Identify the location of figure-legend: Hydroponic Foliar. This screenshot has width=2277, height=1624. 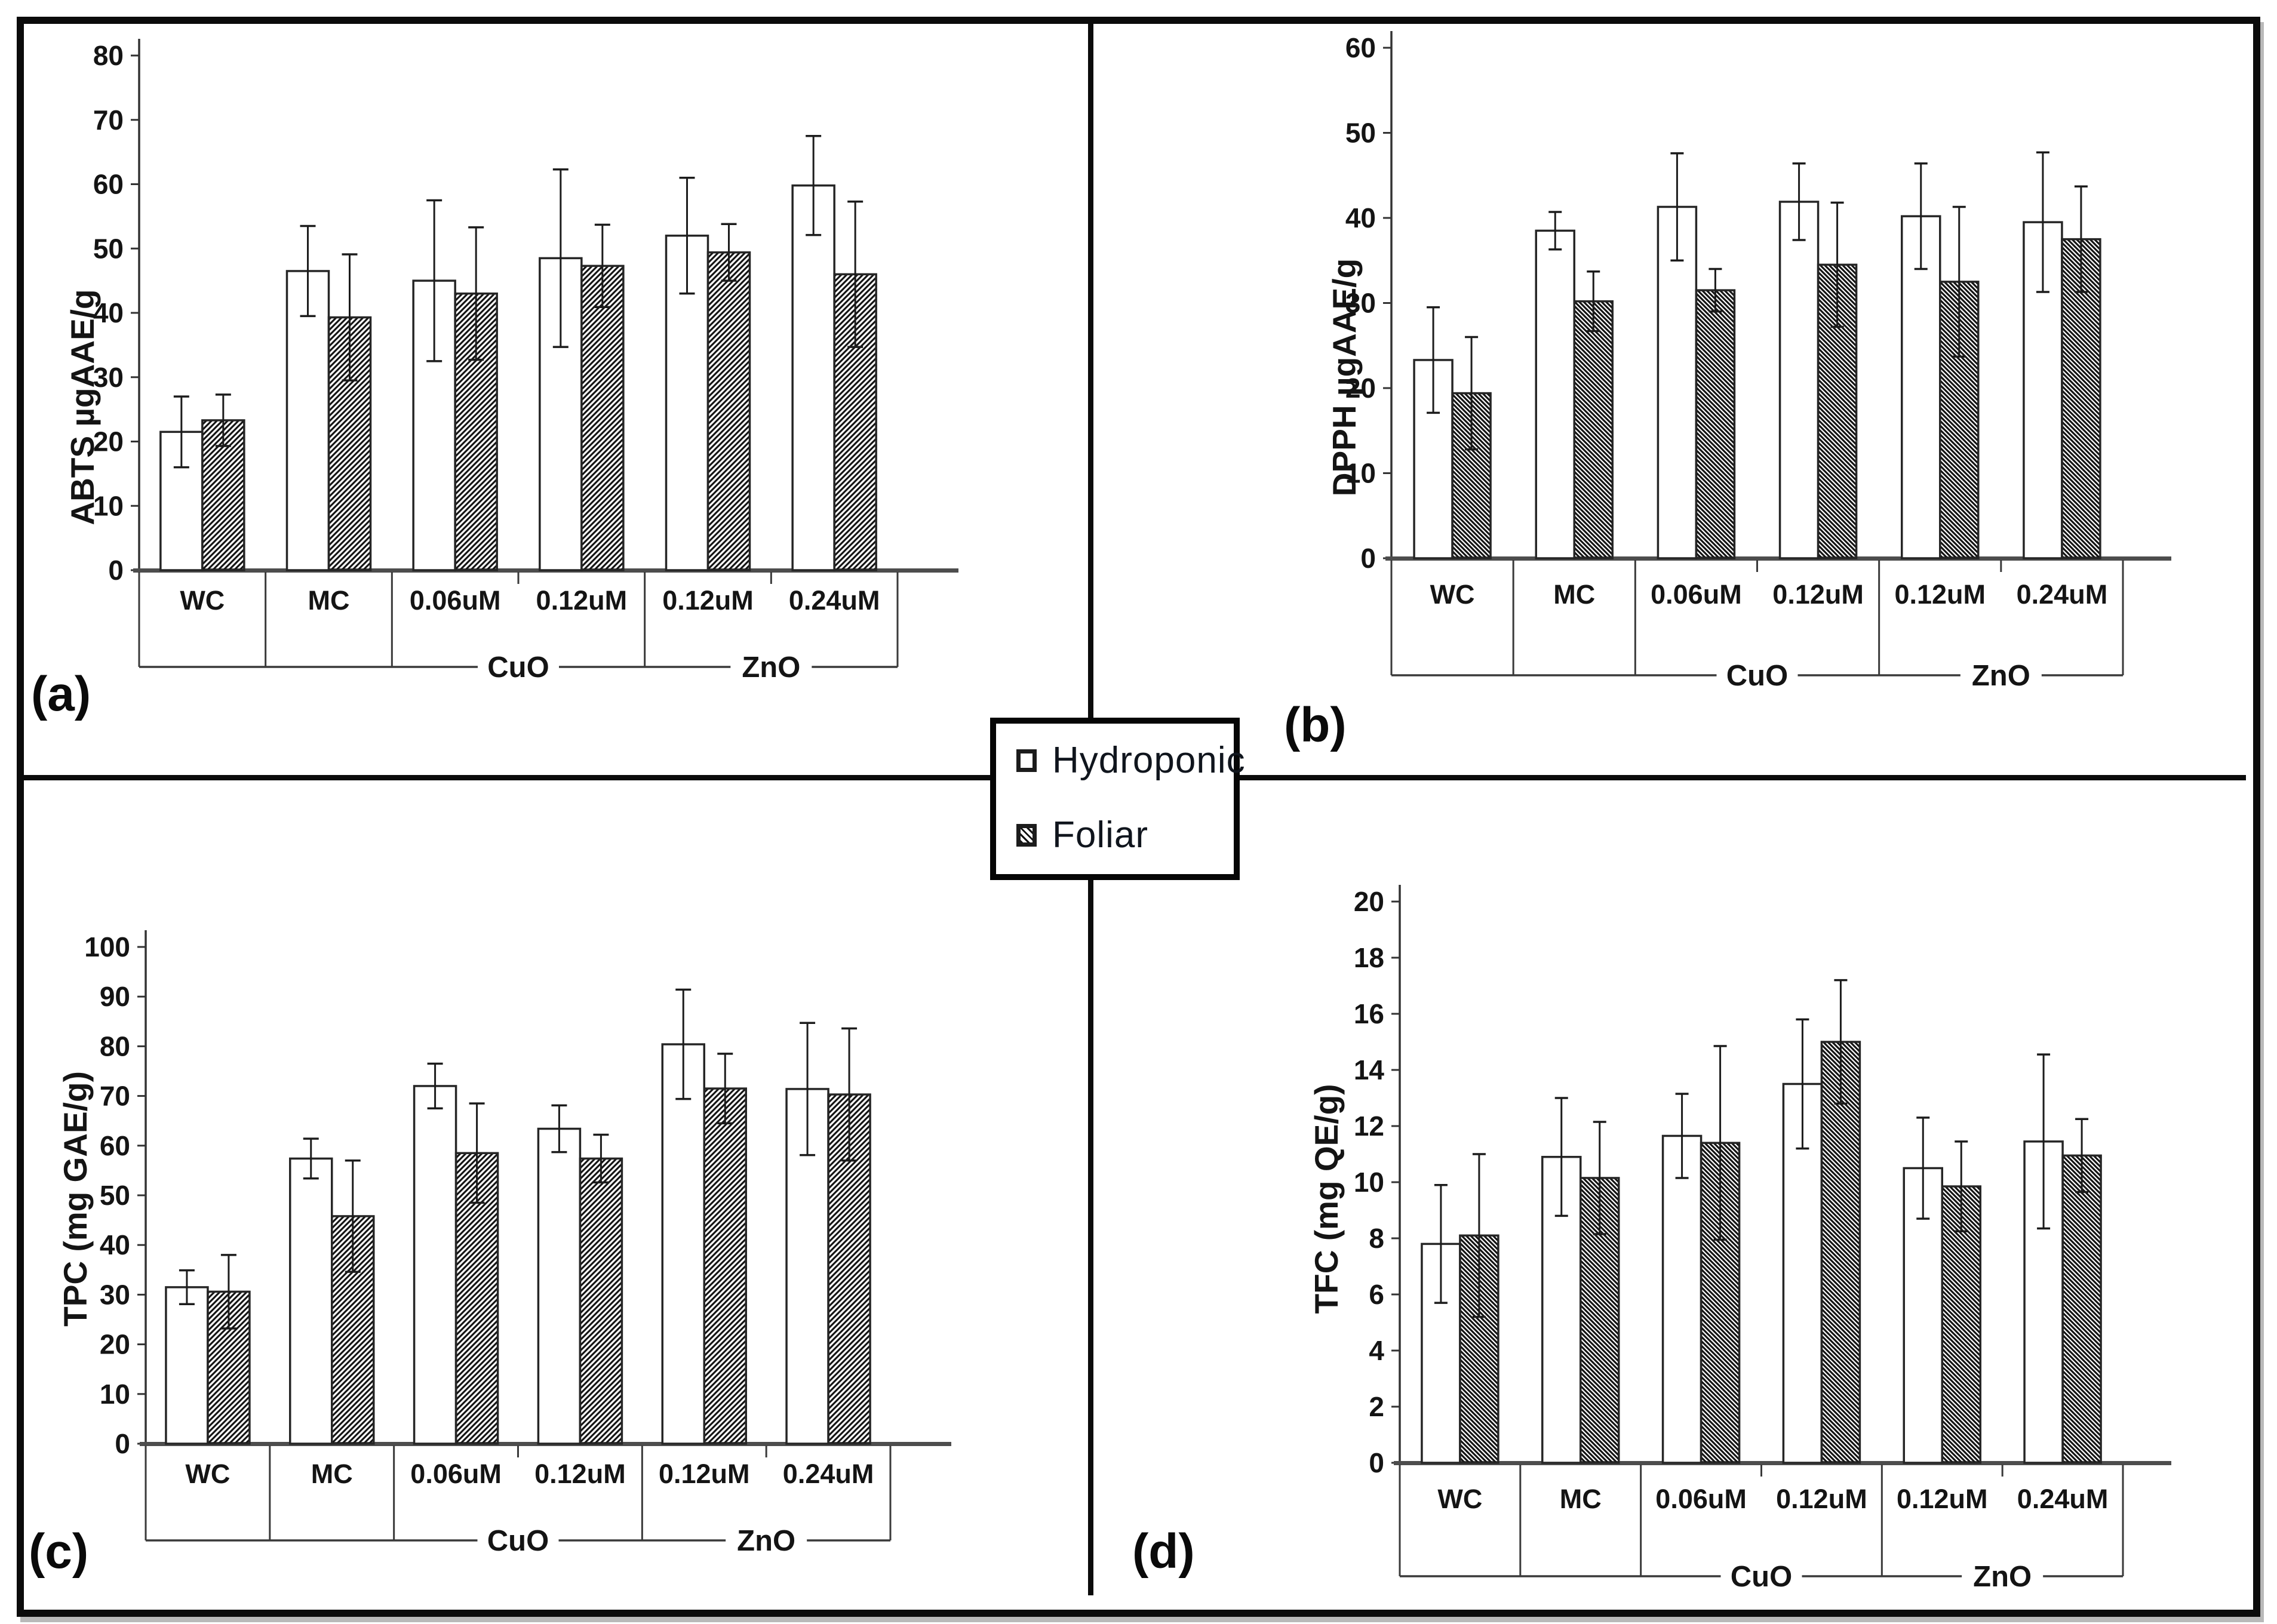
(1117, 799).